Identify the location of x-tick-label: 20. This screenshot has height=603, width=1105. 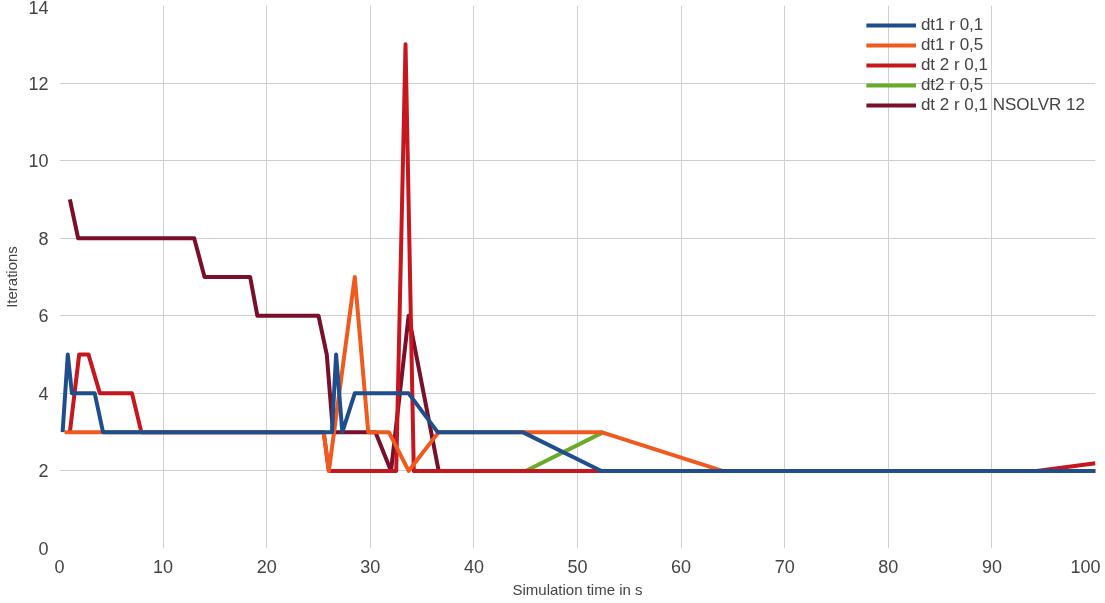
(266, 566).